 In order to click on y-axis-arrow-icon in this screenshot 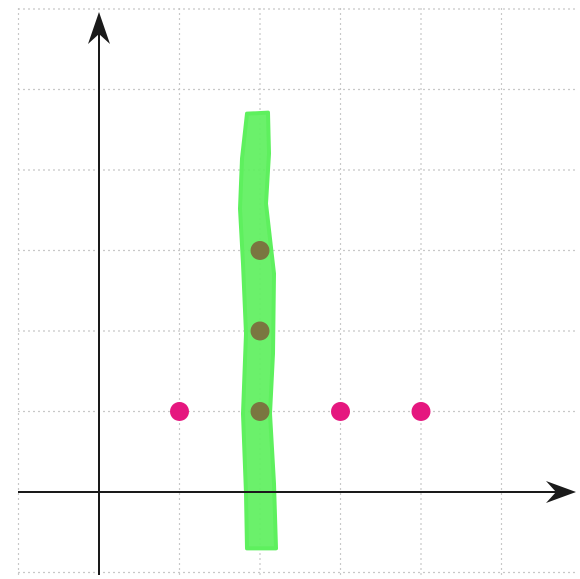, I will do `click(99, 28)`.